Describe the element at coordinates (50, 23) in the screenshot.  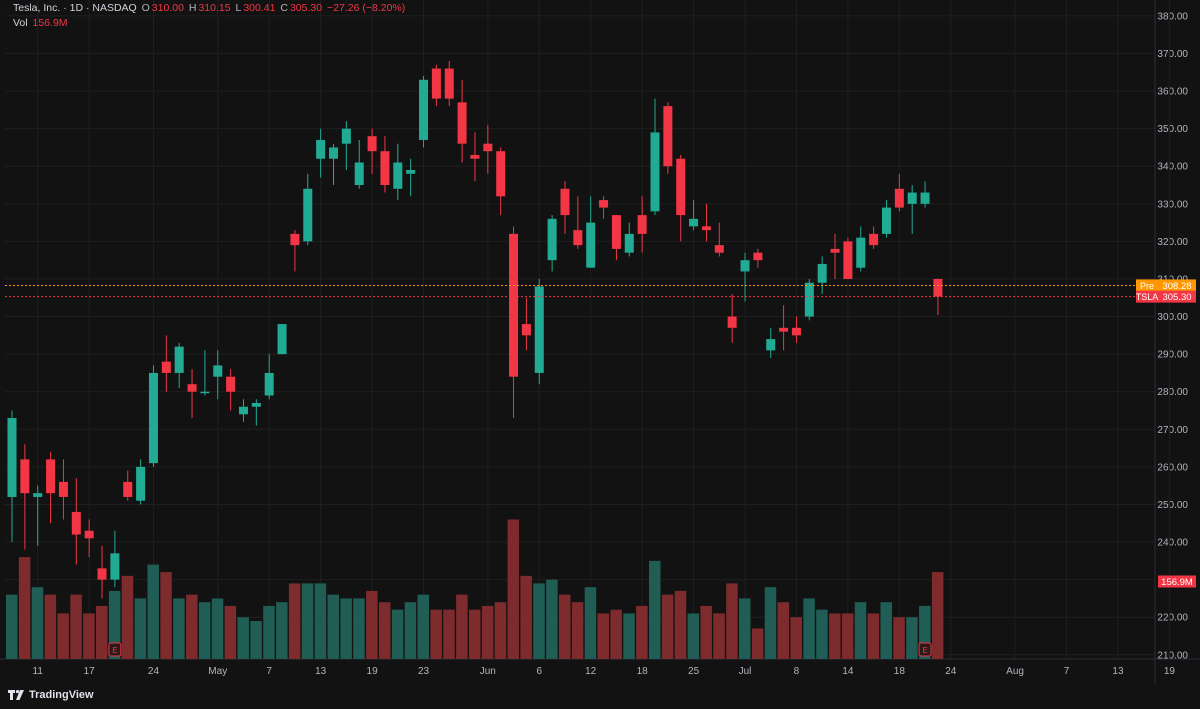
I see `volume-value: 156.9M` at that location.